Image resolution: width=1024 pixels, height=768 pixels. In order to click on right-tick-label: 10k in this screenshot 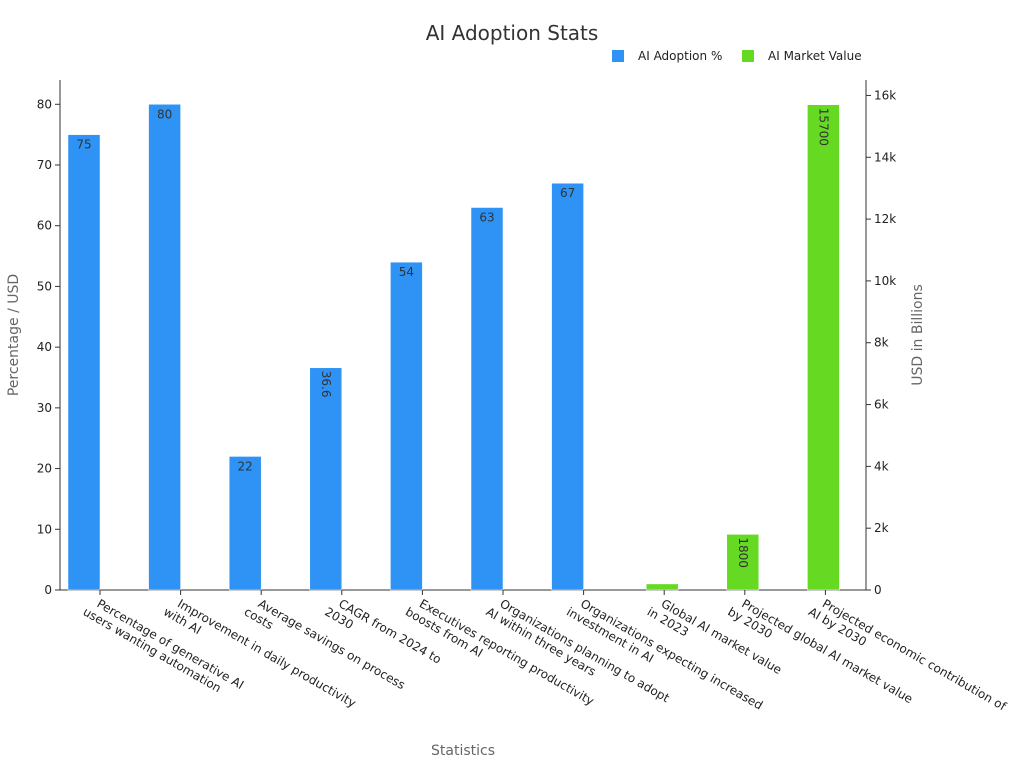, I will do `click(885, 281)`.